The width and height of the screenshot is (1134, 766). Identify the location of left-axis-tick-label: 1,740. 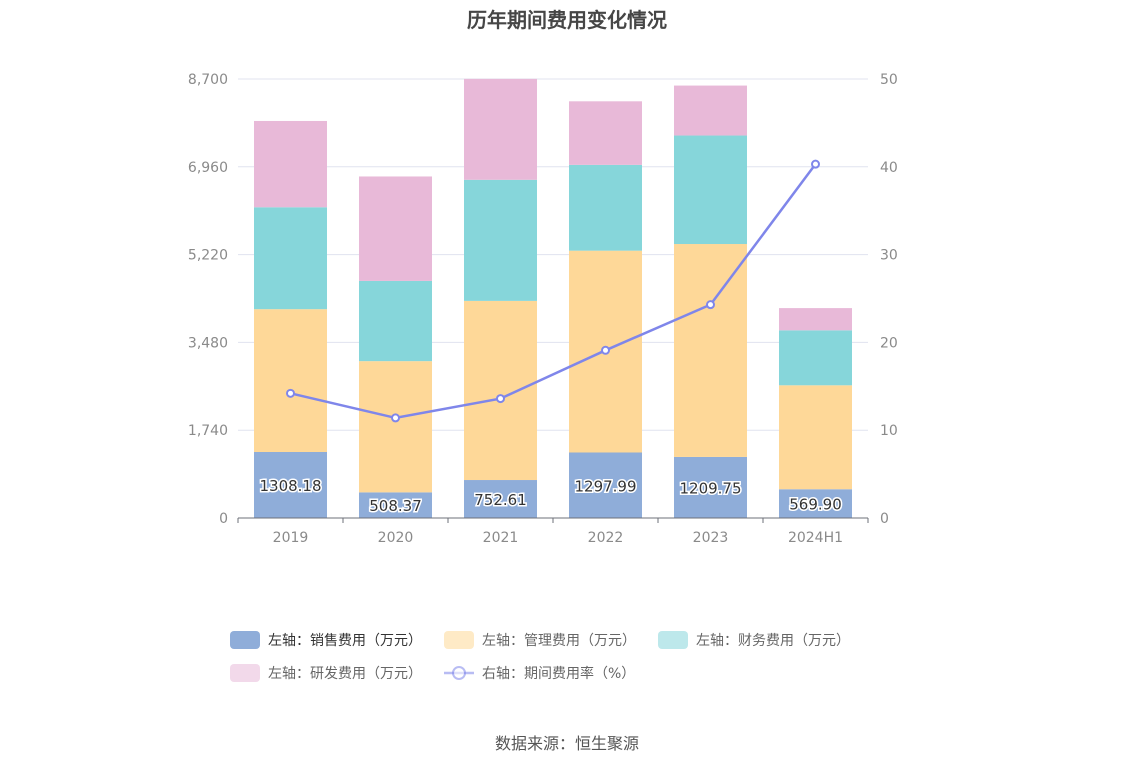
(208, 431).